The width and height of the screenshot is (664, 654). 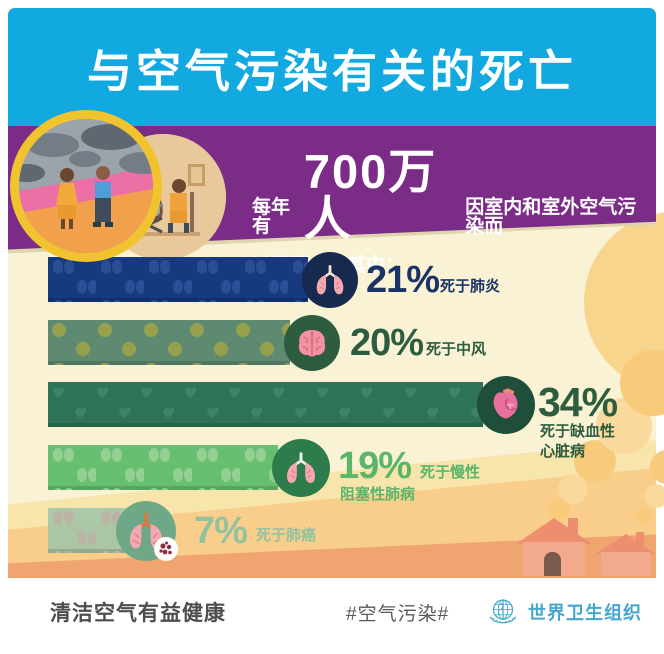 I want to click on label-pneumonia: 死于肺炎, so click(x=470, y=286).